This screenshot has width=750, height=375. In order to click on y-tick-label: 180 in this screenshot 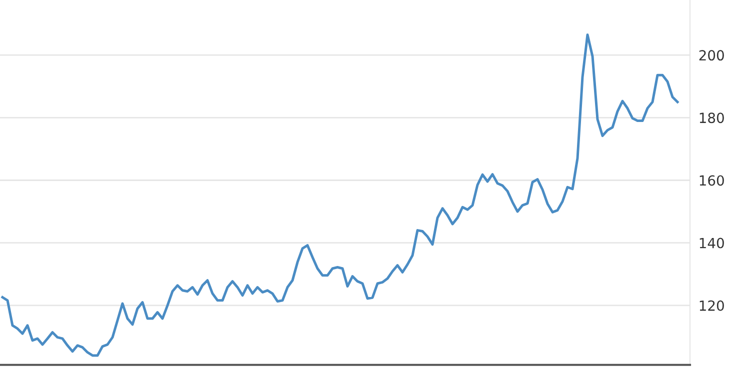, I will do `click(712, 118)`.